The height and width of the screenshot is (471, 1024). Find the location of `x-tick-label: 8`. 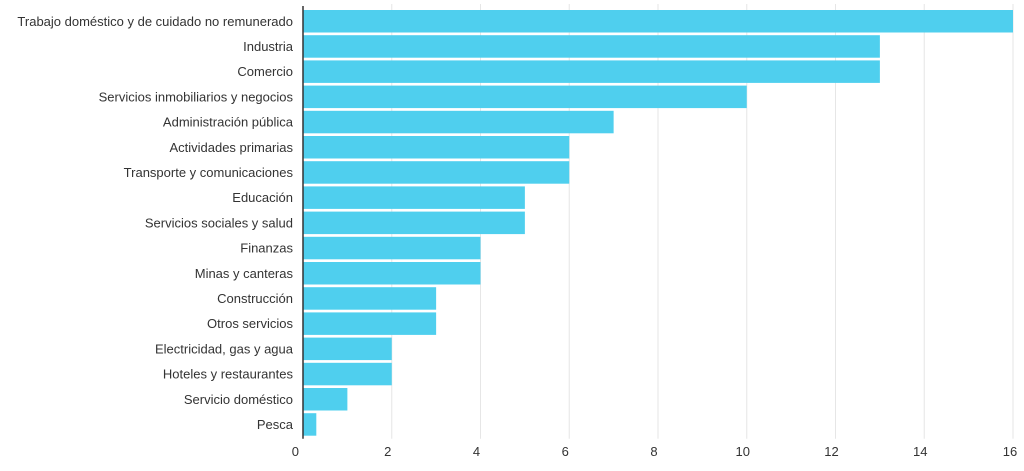

x-tick-label: 8 is located at coordinates (653, 451).